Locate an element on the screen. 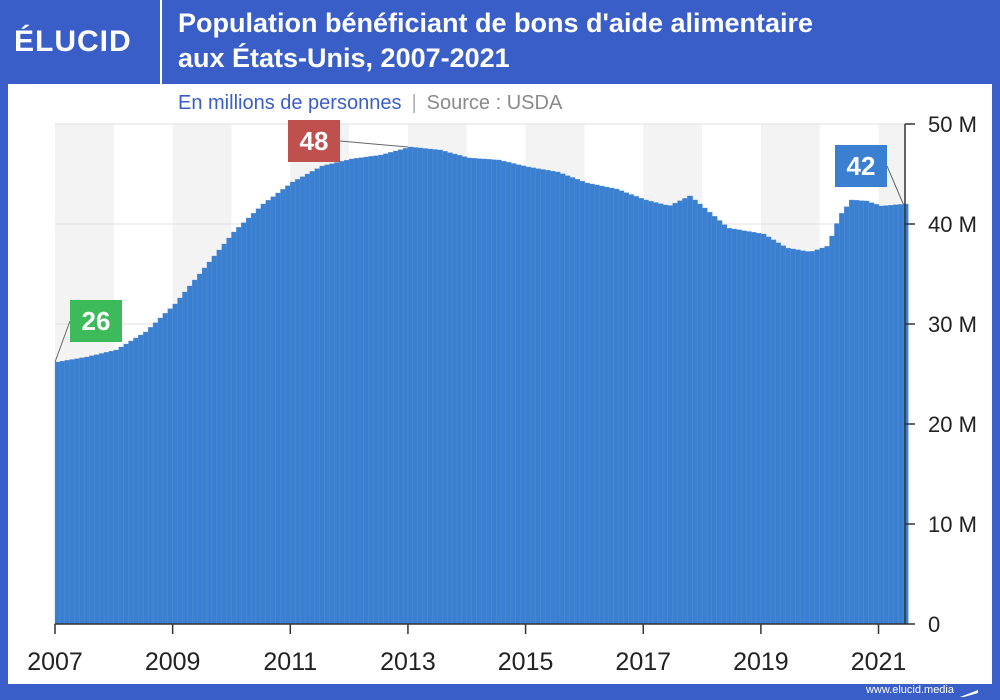 The image size is (1000, 700). elucid-mark-icon is located at coordinates (969, 693).